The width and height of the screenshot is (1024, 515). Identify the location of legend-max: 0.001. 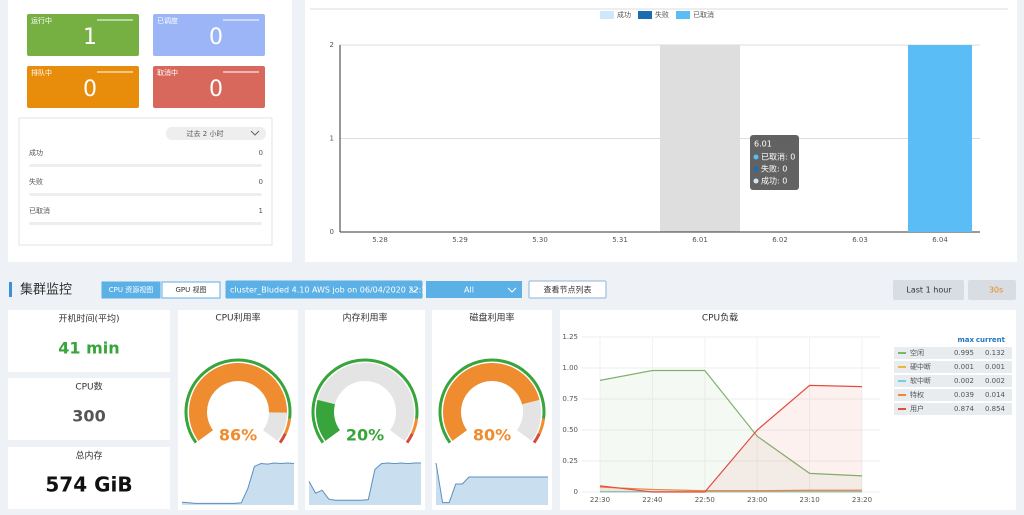
(964, 367).